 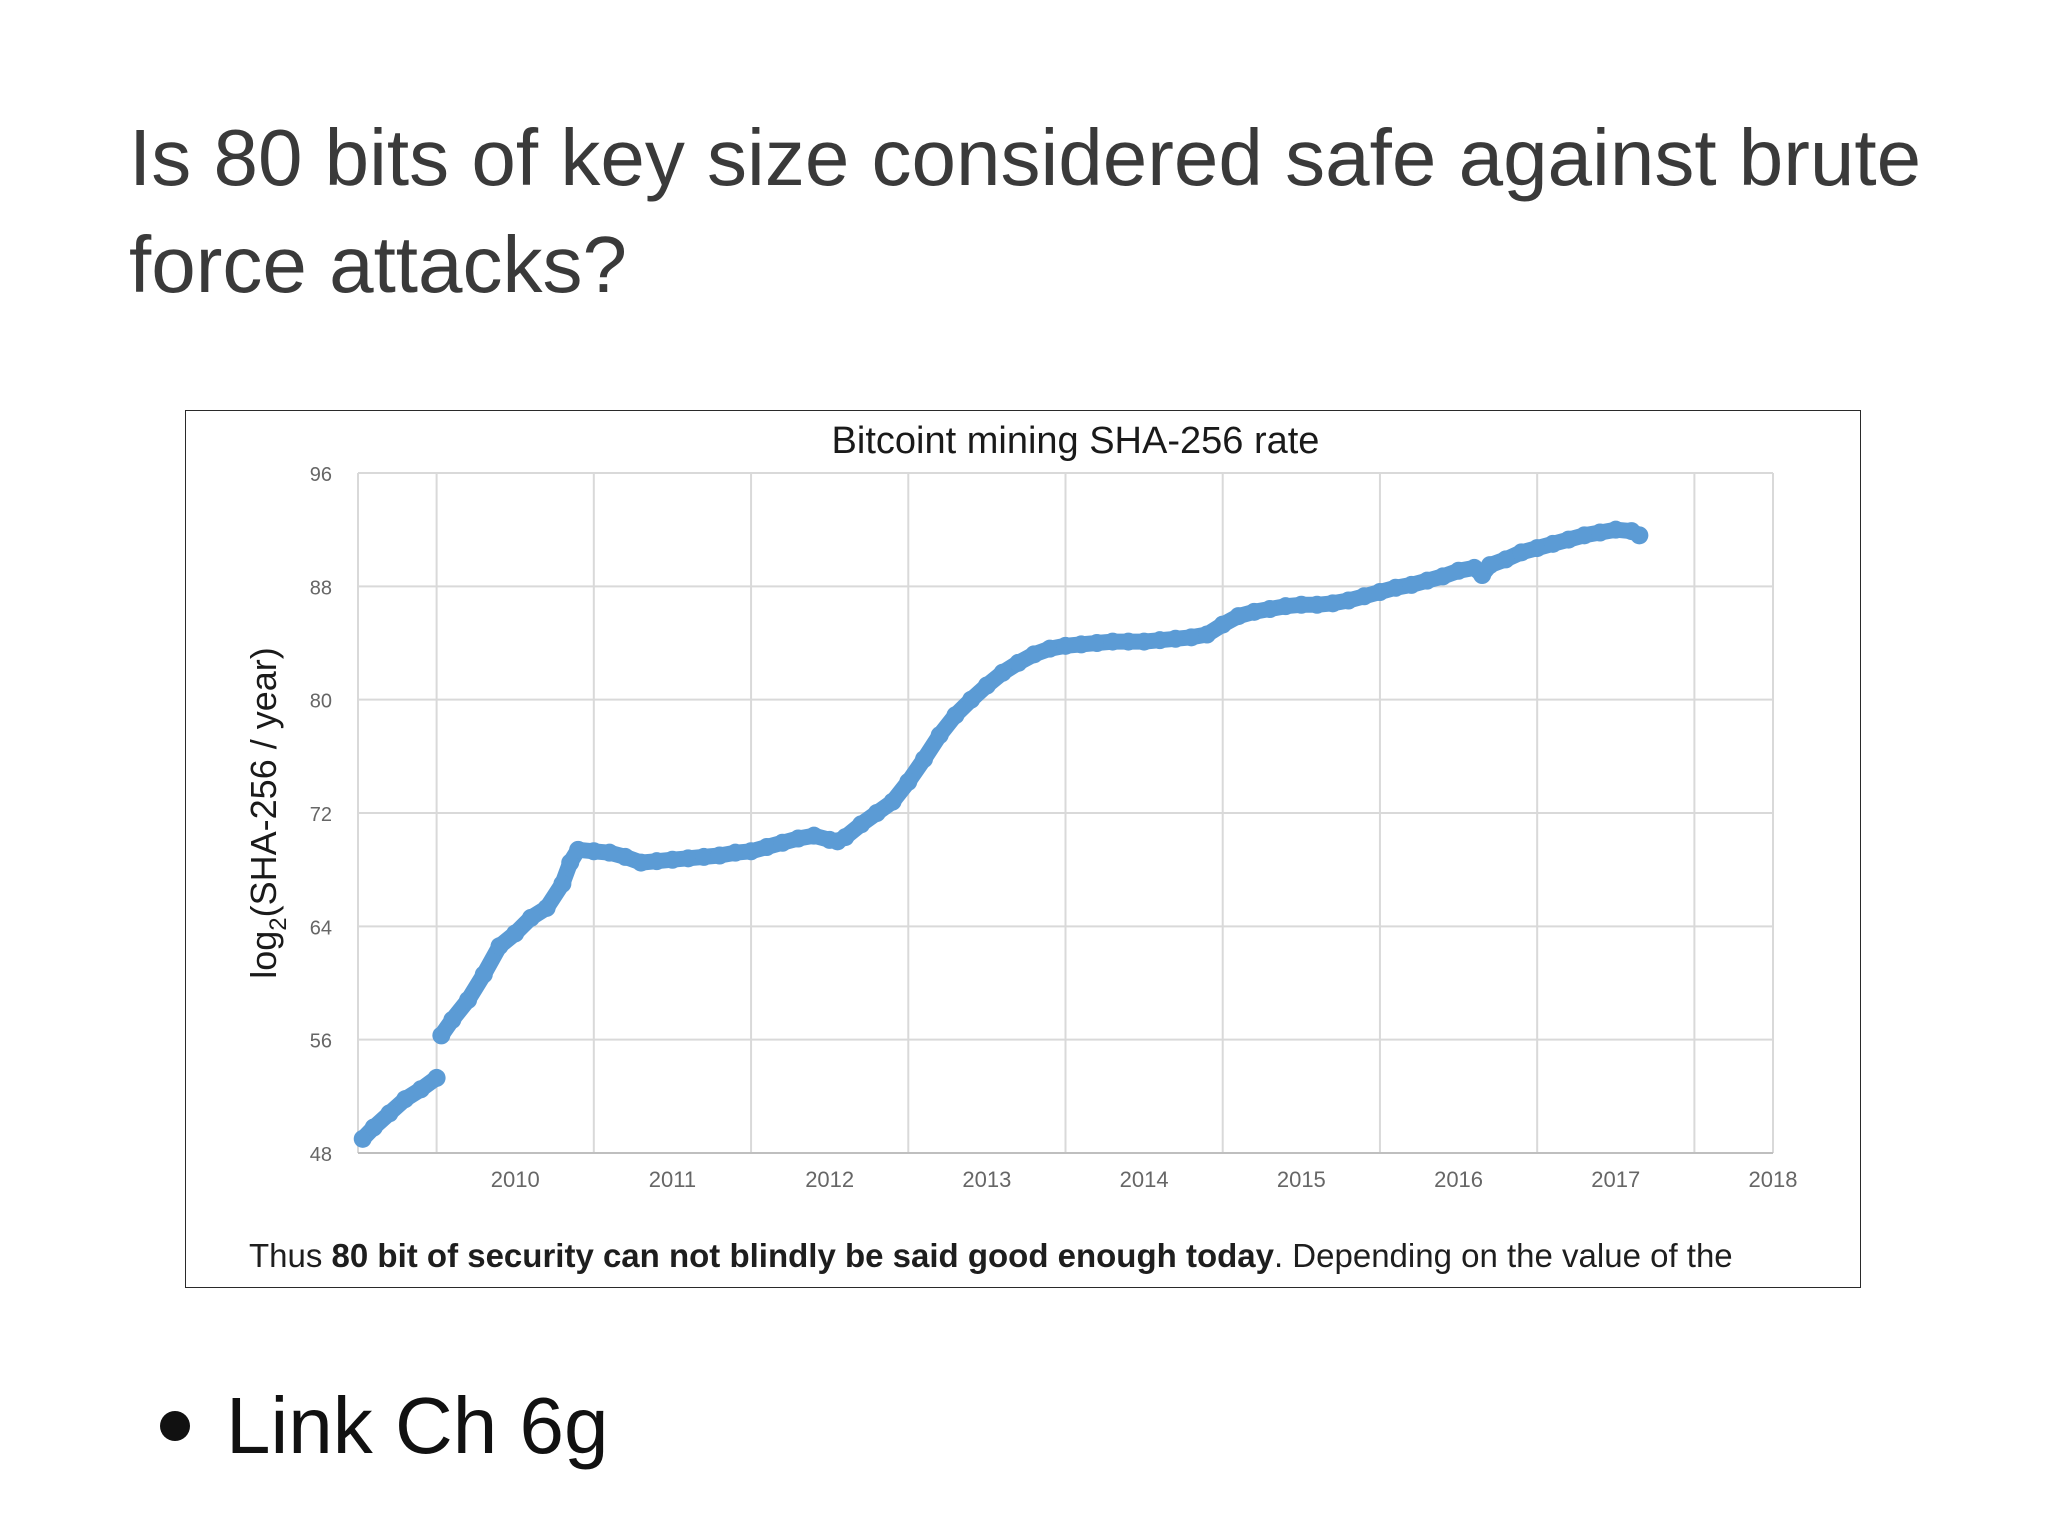 What do you see at coordinates (321, 1155) in the screenshot?
I see `y-tick-label: 48` at bounding box center [321, 1155].